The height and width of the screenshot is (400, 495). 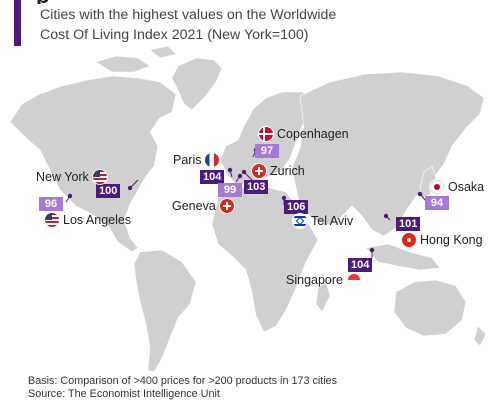 What do you see at coordinates (430, 308) in the screenshot?
I see `australia` at bounding box center [430, 308].